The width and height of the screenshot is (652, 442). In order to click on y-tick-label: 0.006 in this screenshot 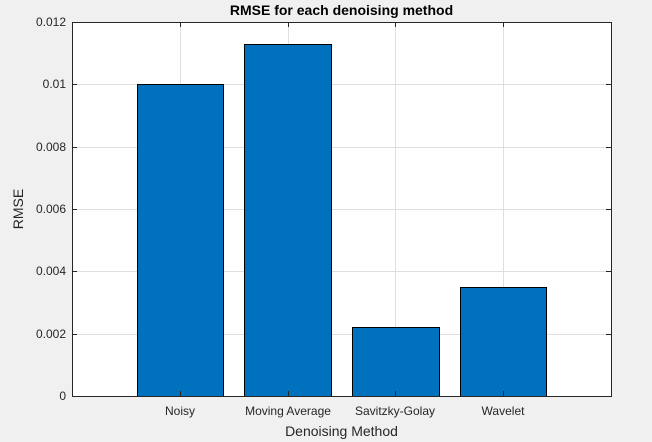, I will do `click(51, 209)`.